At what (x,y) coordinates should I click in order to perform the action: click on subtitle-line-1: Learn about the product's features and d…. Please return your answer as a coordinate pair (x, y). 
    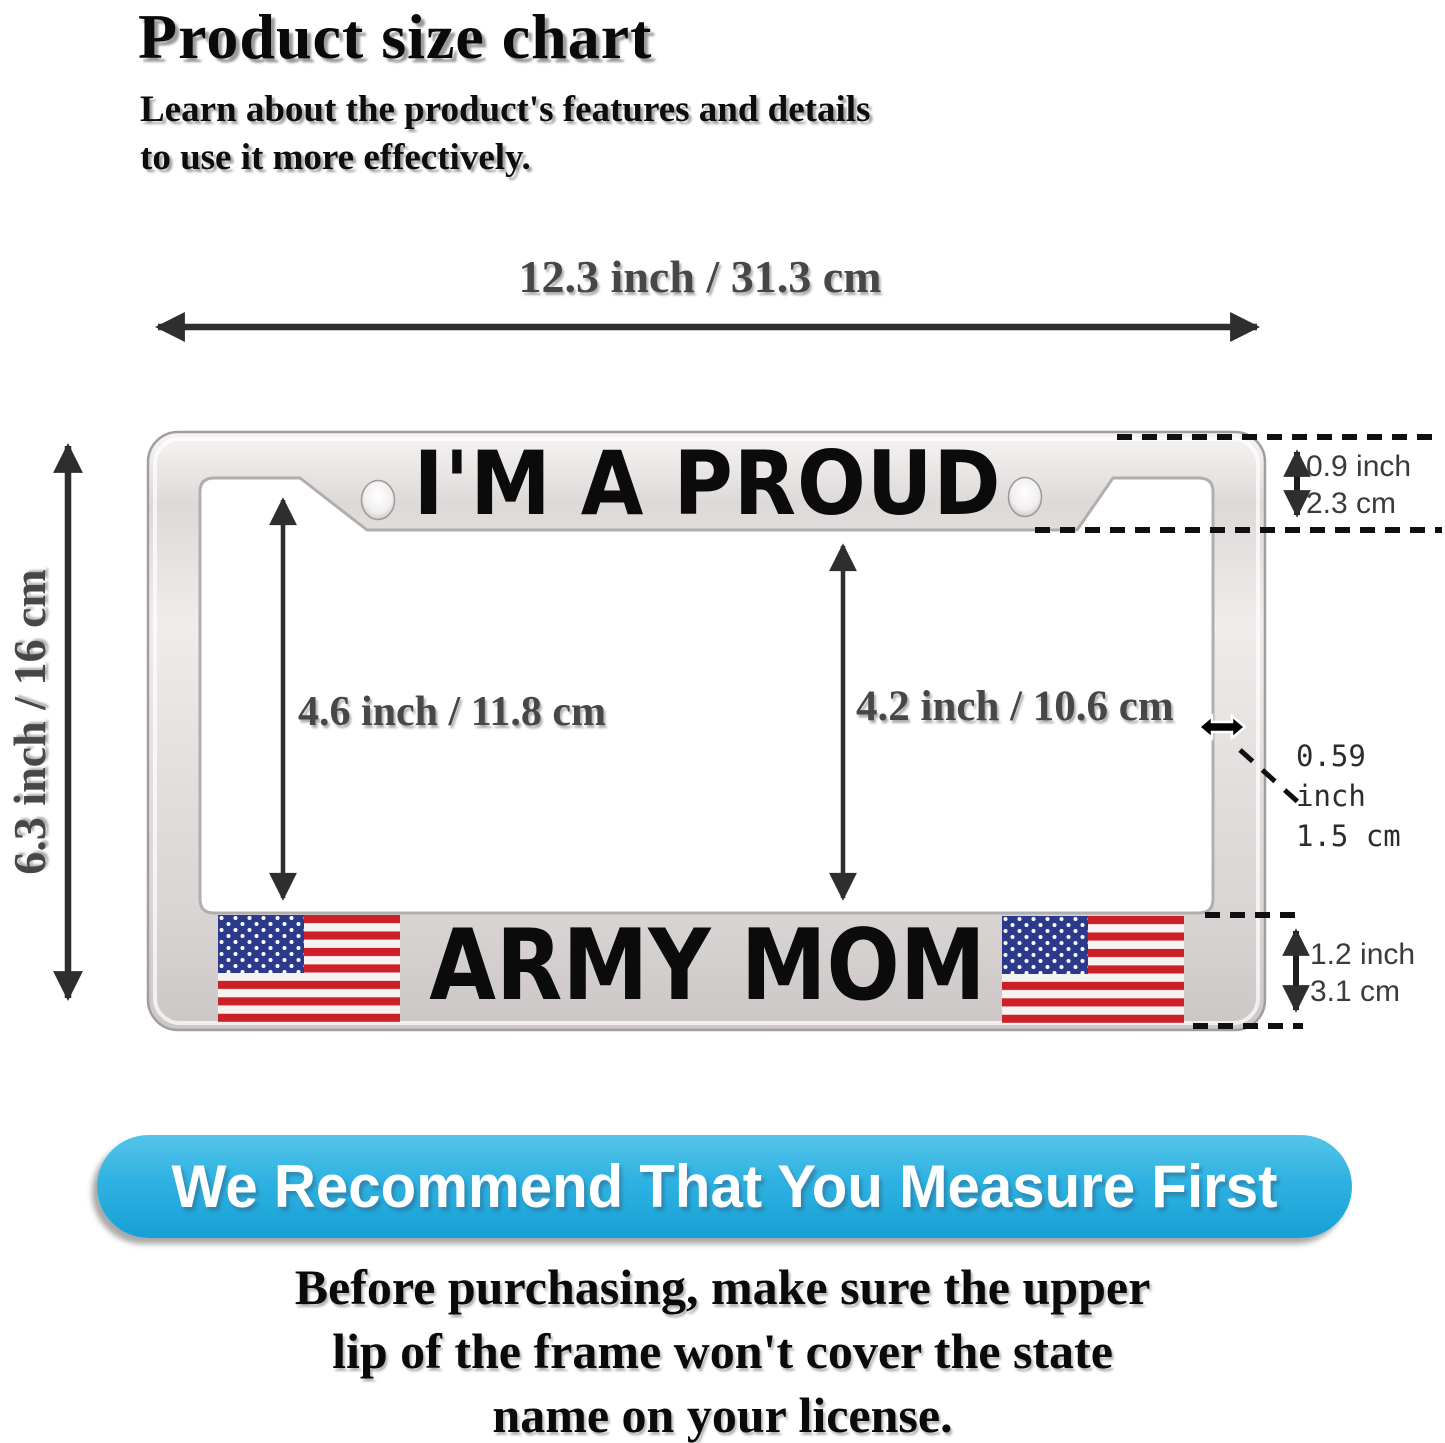
    Looking at the image, I should click on (505, 109).